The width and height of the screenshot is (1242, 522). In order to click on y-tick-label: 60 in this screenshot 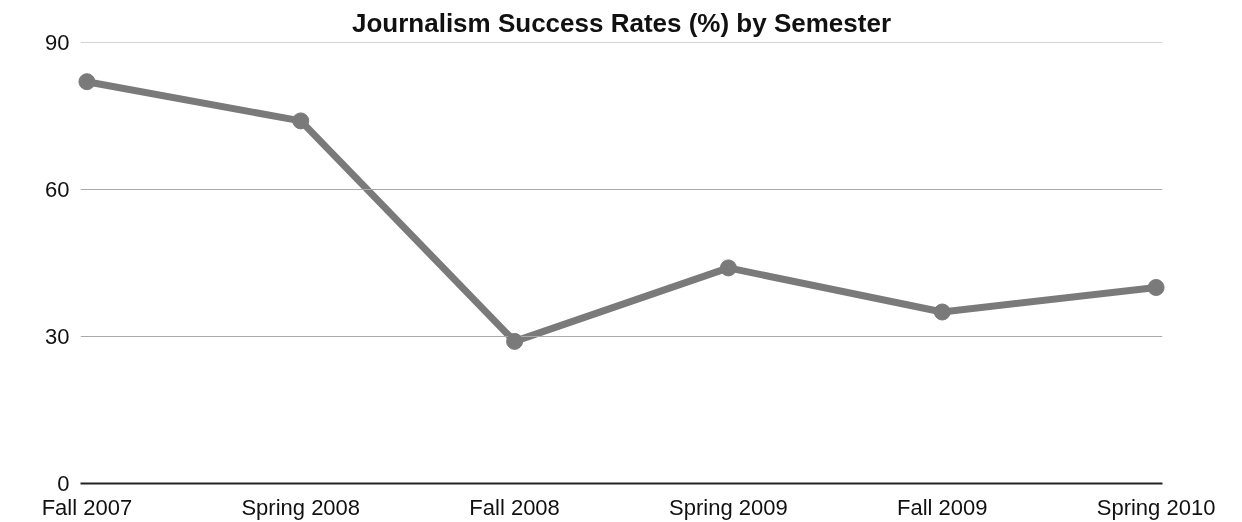, I will do `click(57, 189)`.